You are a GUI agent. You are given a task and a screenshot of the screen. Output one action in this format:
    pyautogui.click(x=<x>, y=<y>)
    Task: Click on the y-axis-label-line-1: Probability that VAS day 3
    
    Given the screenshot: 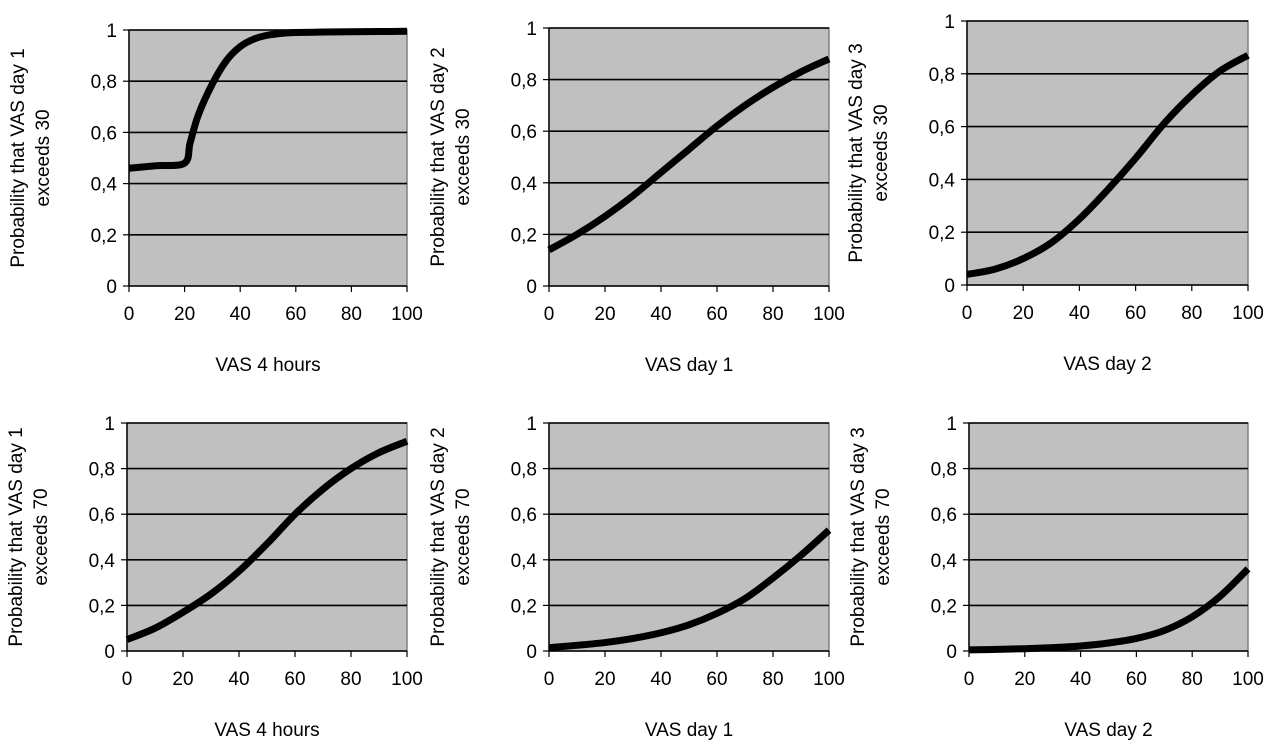 What is the action you would take?
    pyautogui.click(x=858, y=536)
    